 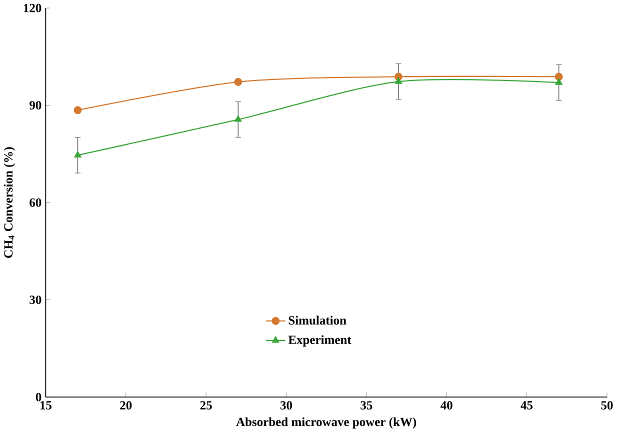 I want to click on x-tick-label: 50, so click(x=607, y=405).